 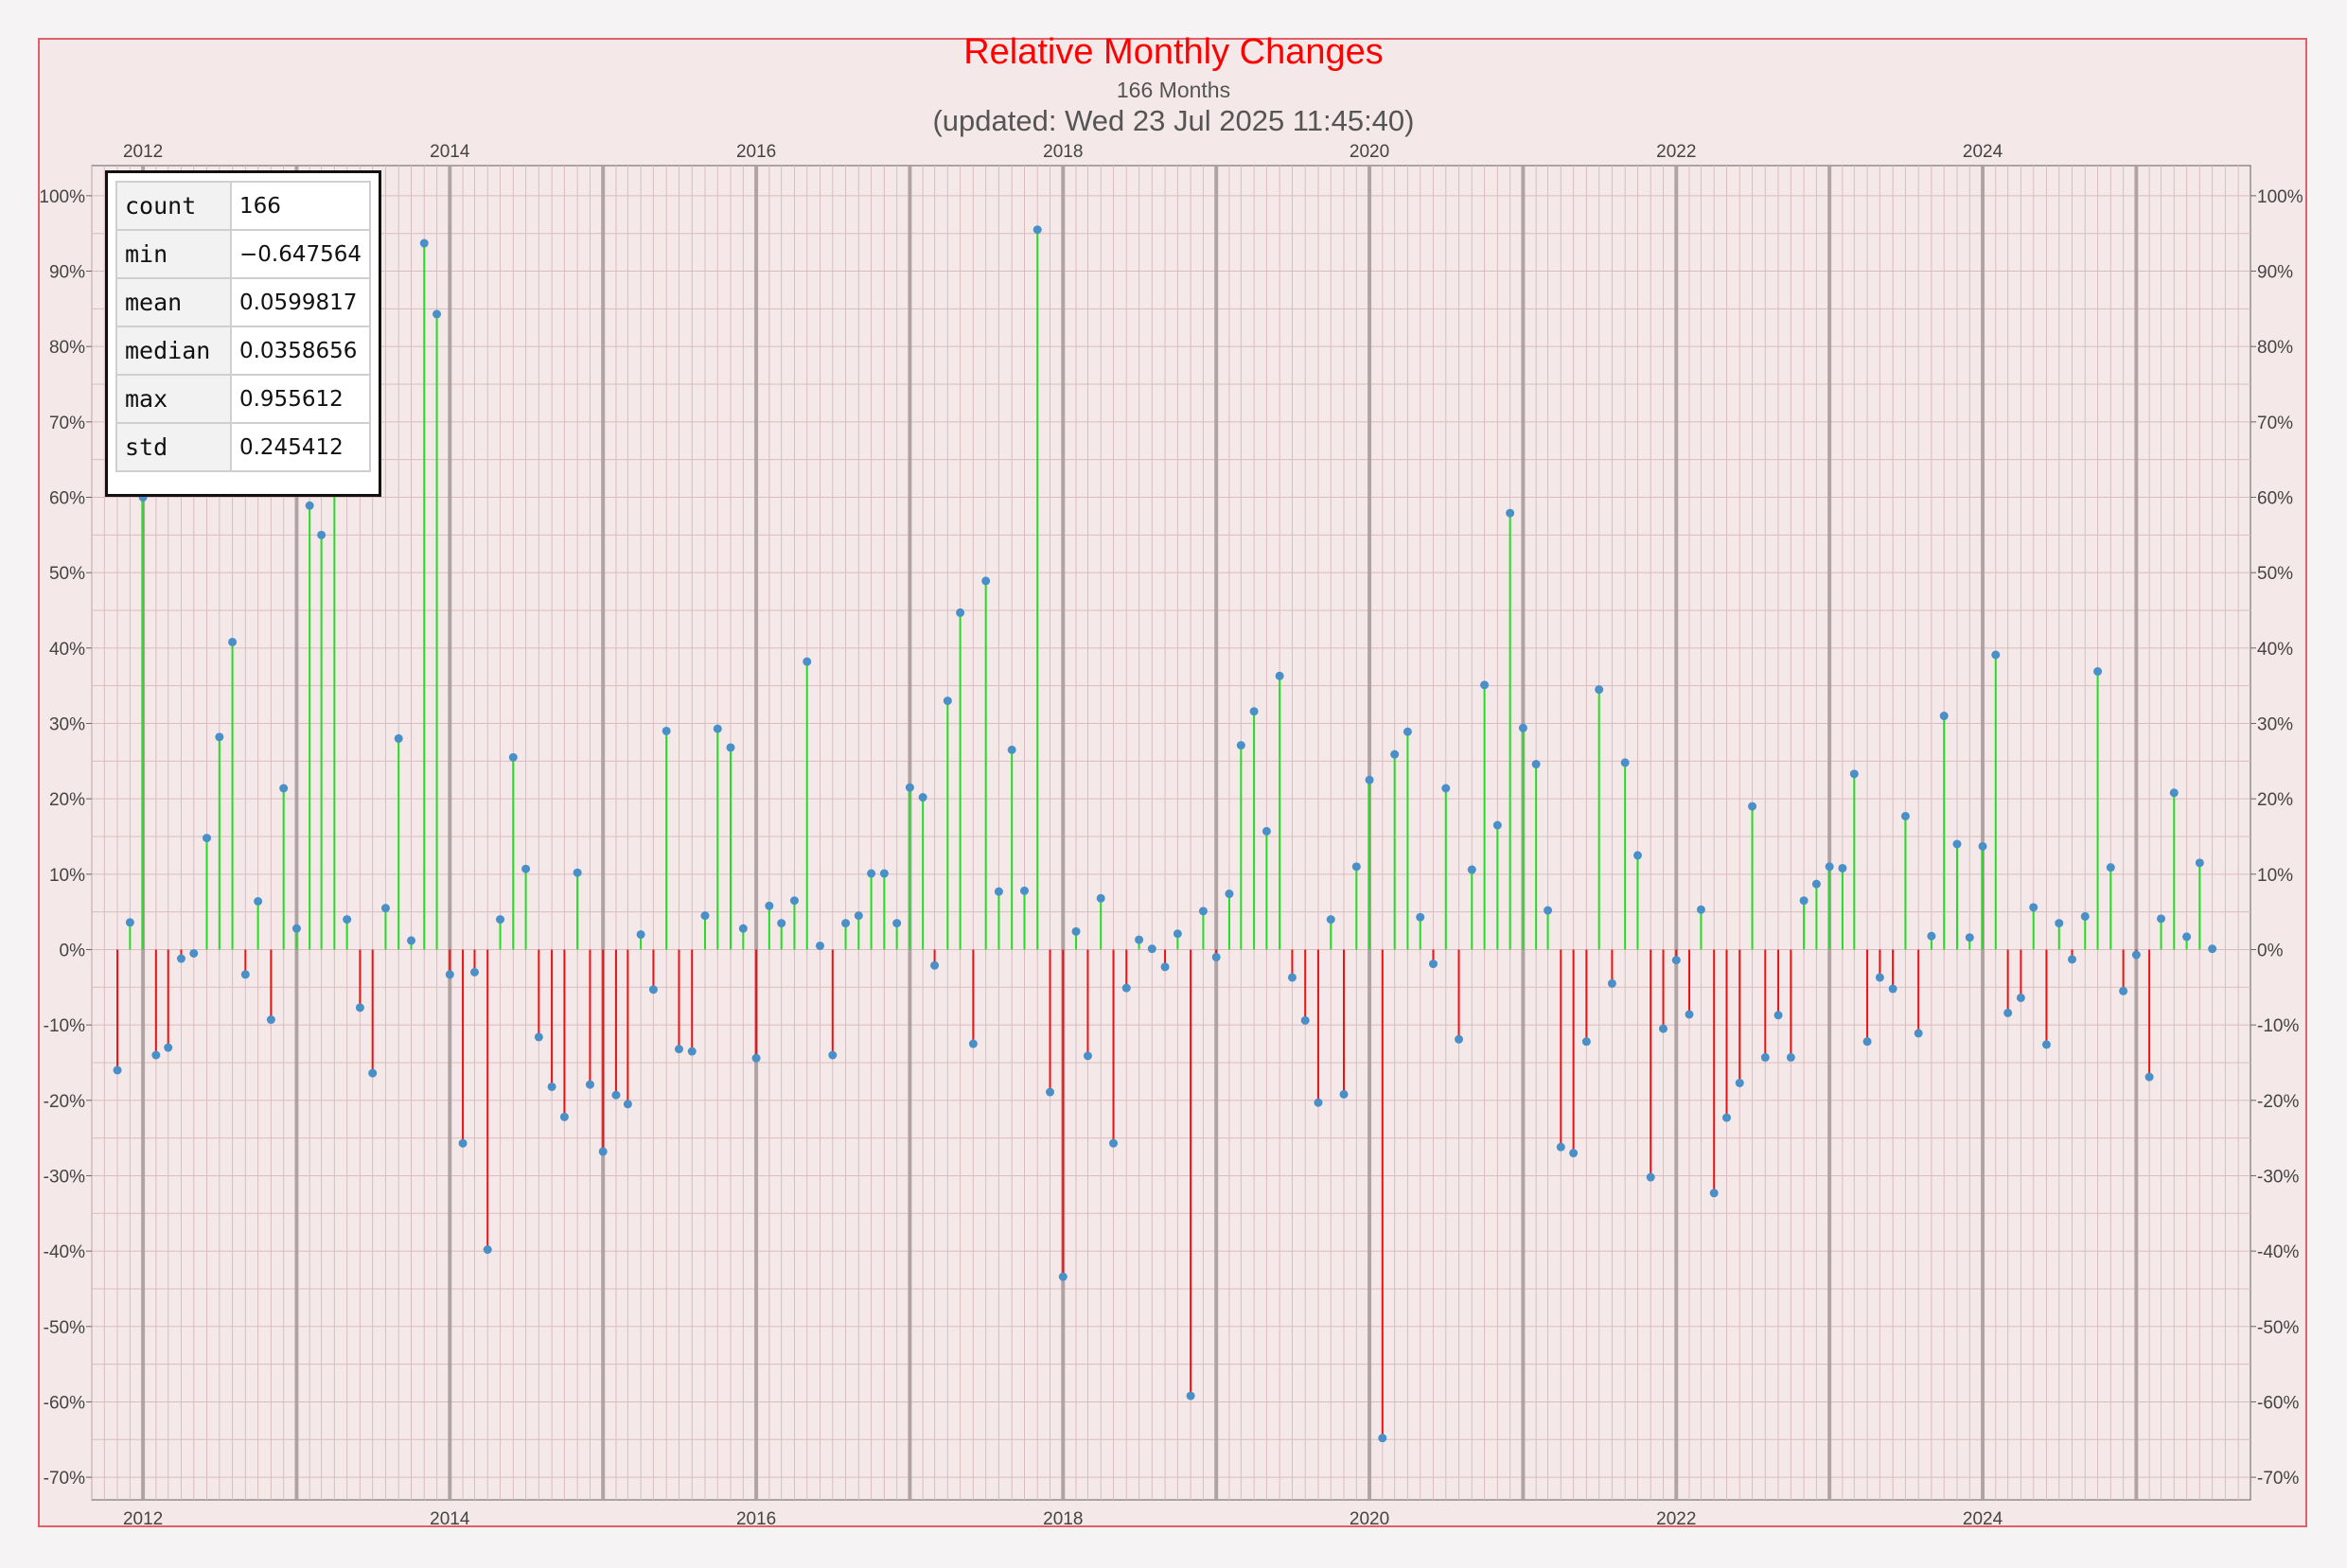 What do you see at coordinates (67, 800) in the screenshot?
I see `y-tick-label-left: 20%` at bounding box center [67, 800].